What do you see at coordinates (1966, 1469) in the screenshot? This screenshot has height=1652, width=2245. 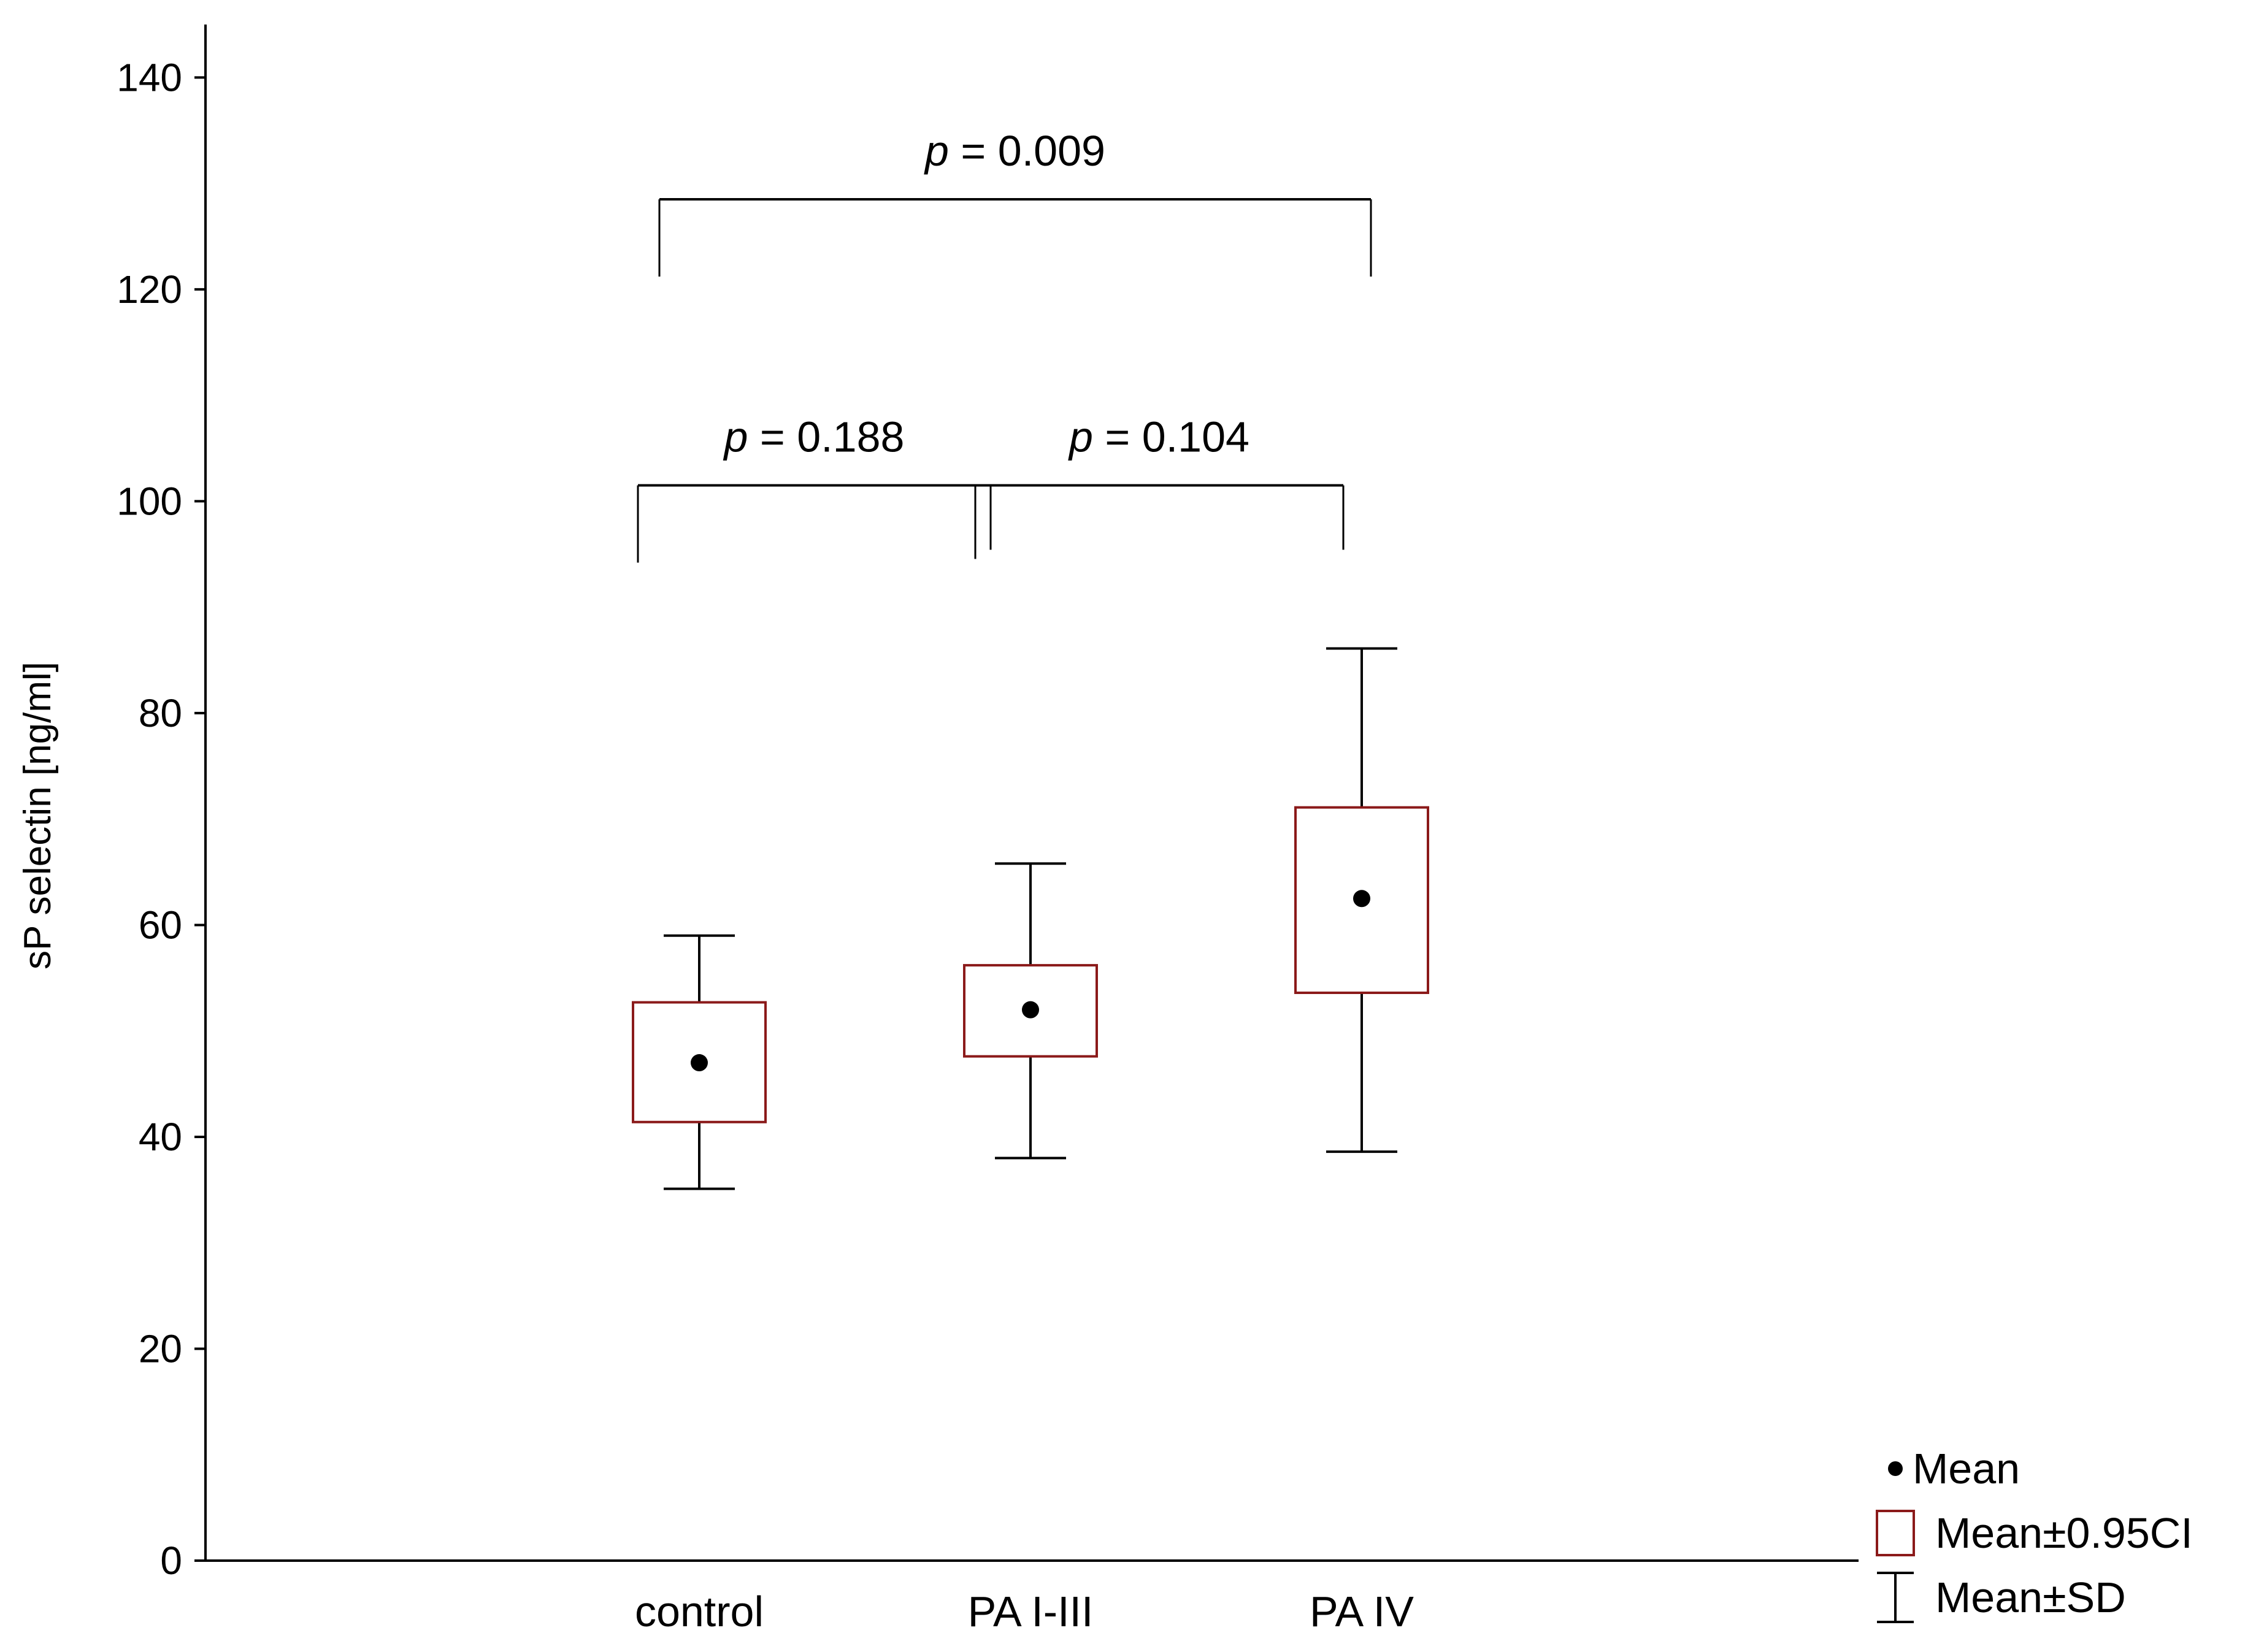 I see `legend-label: Mean` at bounding box center [1966, 1469].